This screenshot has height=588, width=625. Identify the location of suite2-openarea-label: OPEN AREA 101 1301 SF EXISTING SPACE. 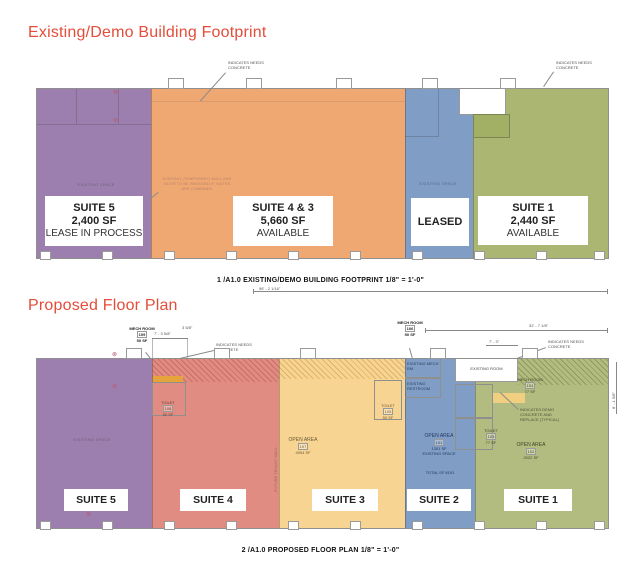
(439, 444).